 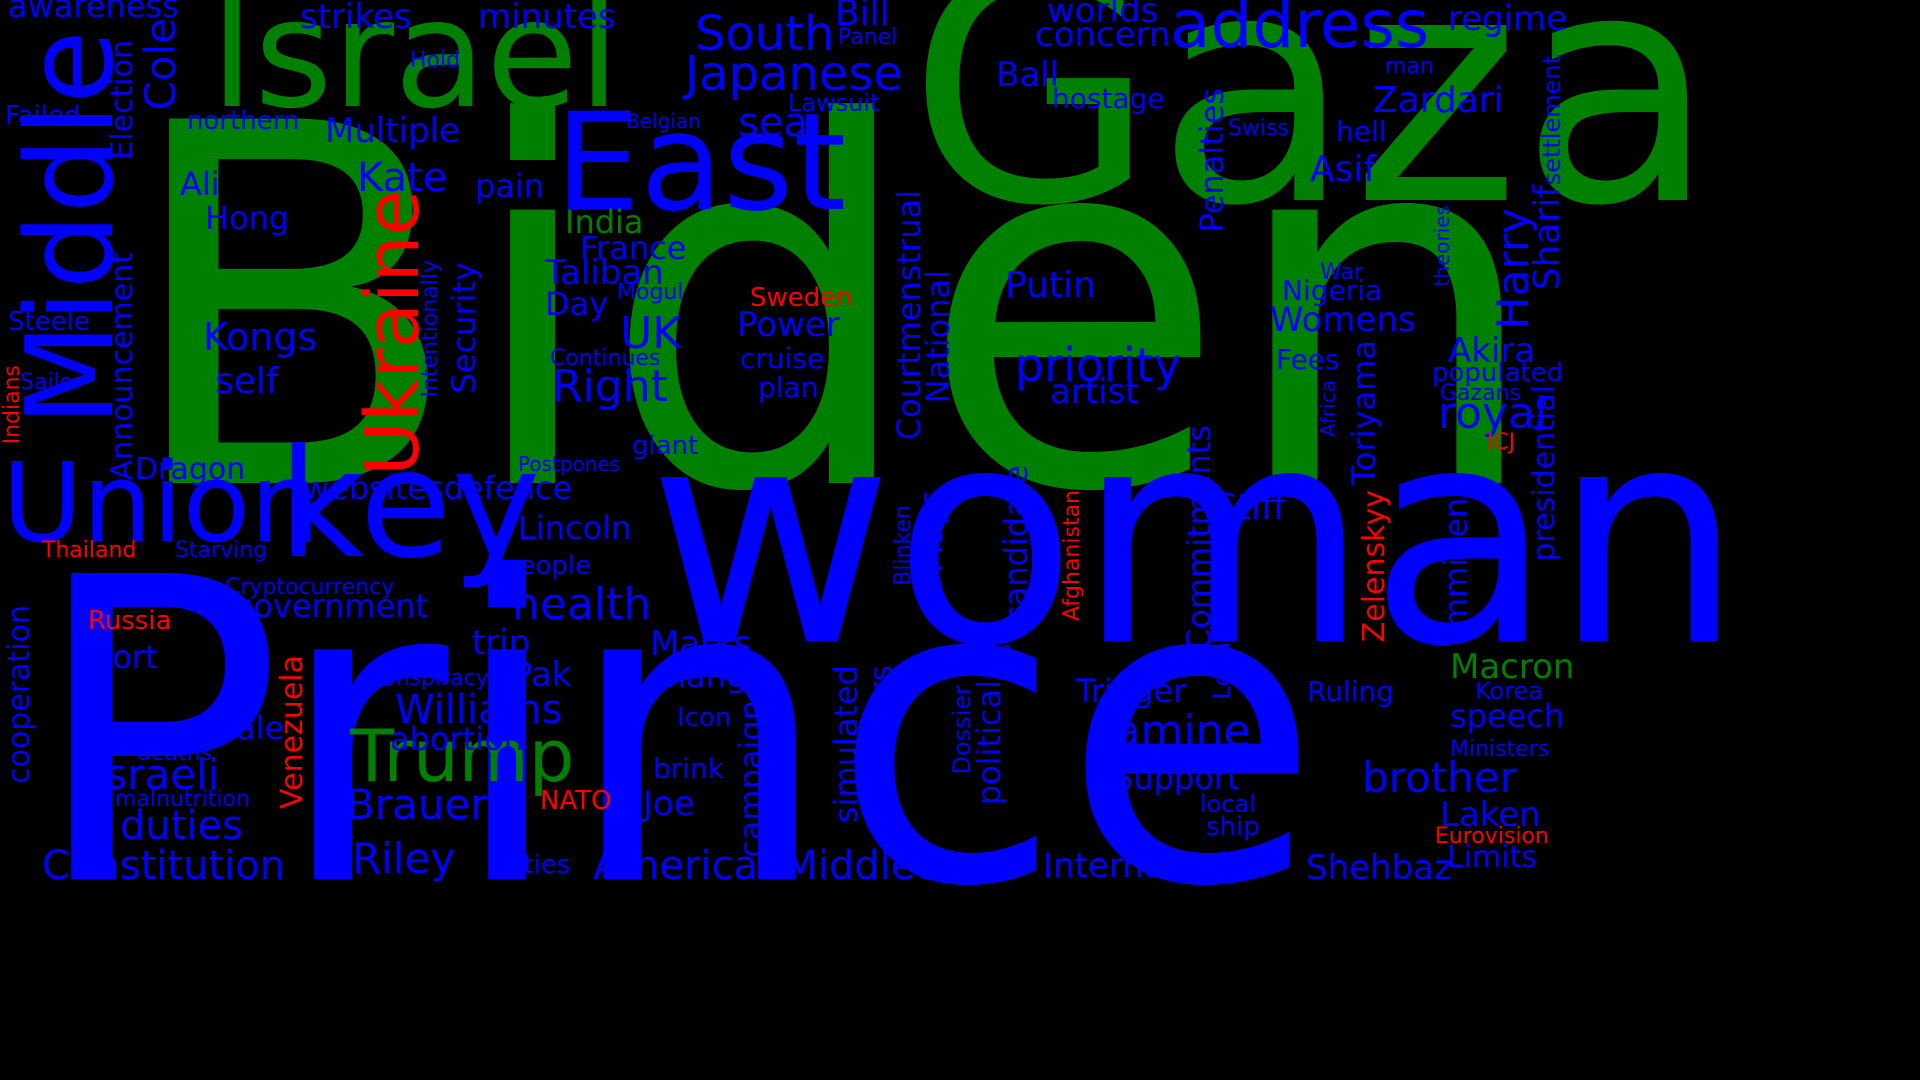 I want to click on word-manga: manga, so click(x=710, y=676).